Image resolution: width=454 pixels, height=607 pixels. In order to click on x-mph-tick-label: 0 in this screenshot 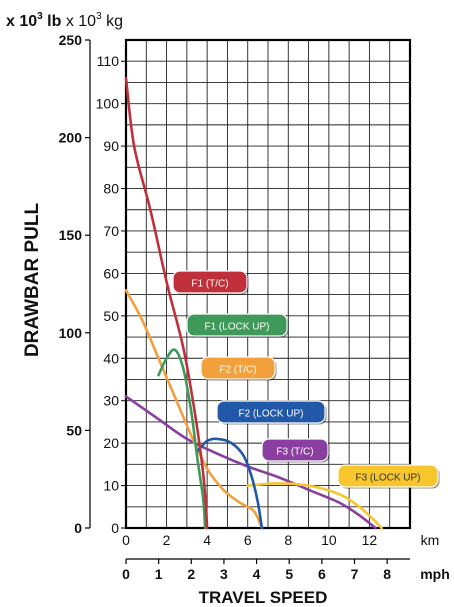, I will do `click(126, 574)`.